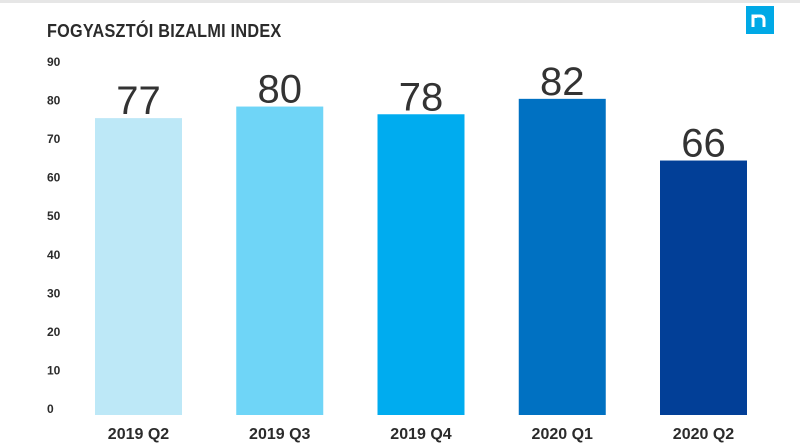  I want to click on data-label: 66, so click(703, 144).